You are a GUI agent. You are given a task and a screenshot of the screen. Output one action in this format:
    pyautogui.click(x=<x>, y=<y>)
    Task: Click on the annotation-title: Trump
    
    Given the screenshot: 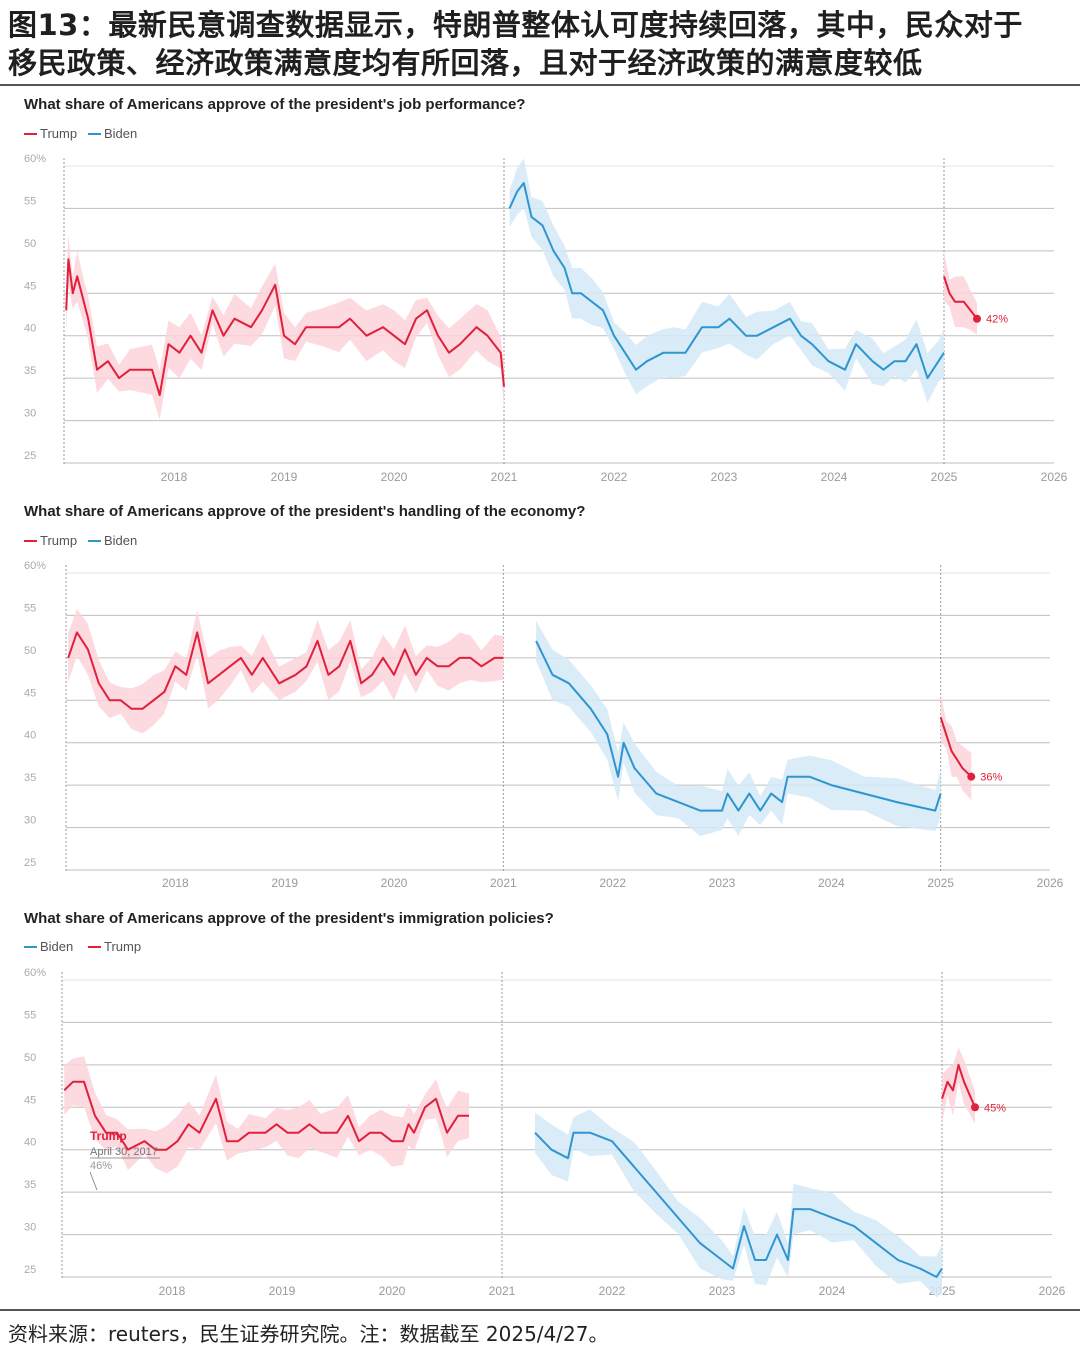 What is the action you would take?
    pyautogui.click(x=108, y=1136)
    